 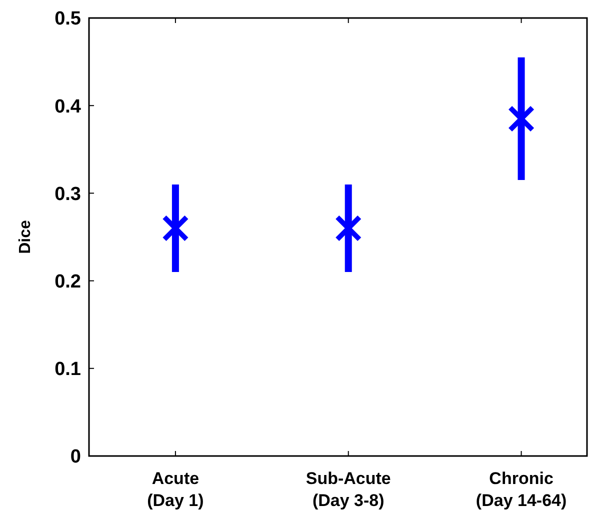 What do you see at coordinates (25, 237) in the screenshot?
I see `y-axis-title: Dice` at bounding box center [25, 237].